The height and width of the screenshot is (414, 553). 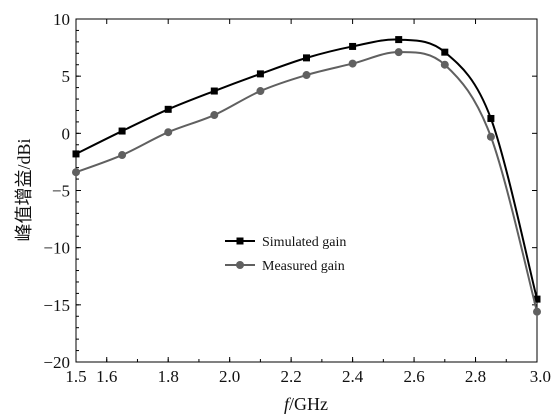 What do you see at coordinates (353, 376) in the screenshot?
I see `x-tick-label: 2.4` at bounding box center [353, 376].